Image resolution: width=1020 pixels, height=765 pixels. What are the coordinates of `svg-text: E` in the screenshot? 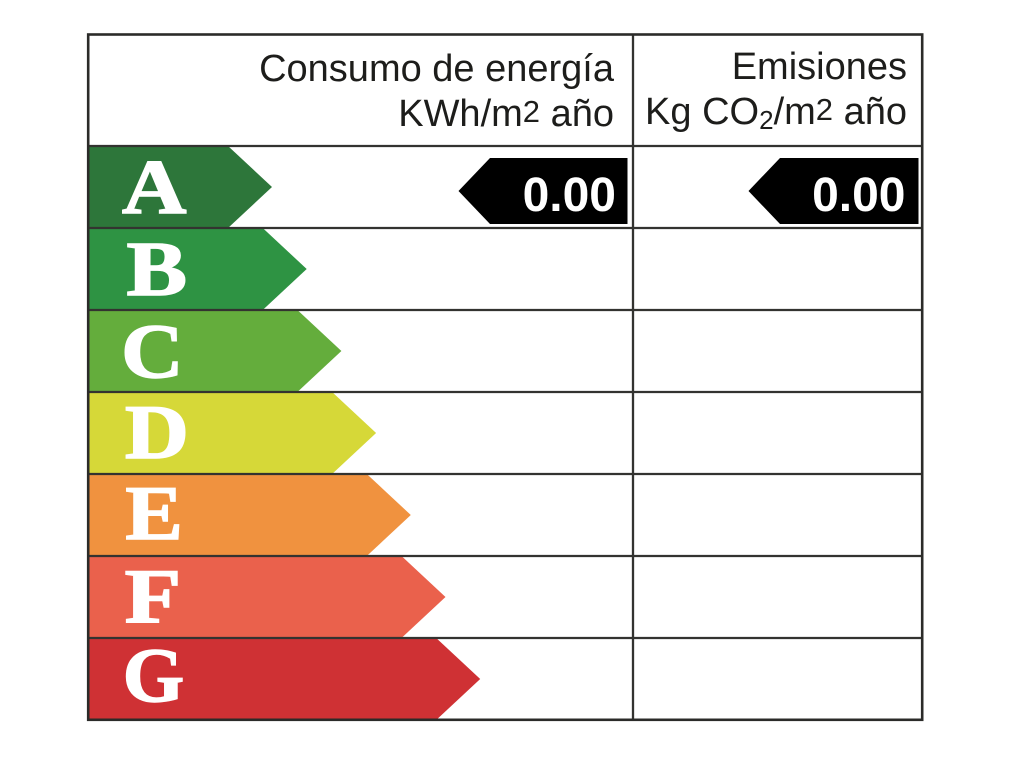 It's located at (153, 513).